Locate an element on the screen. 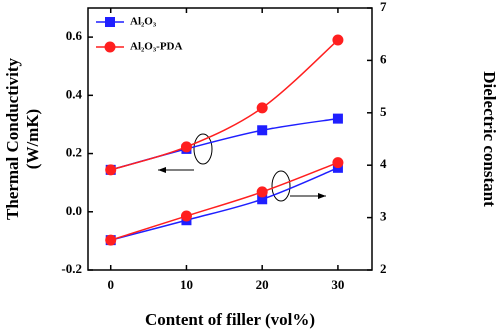 The width and height of the screenshot is (500, 331). x-axis-label: Content of filler (vol%) is located at coordinates (230, 319).